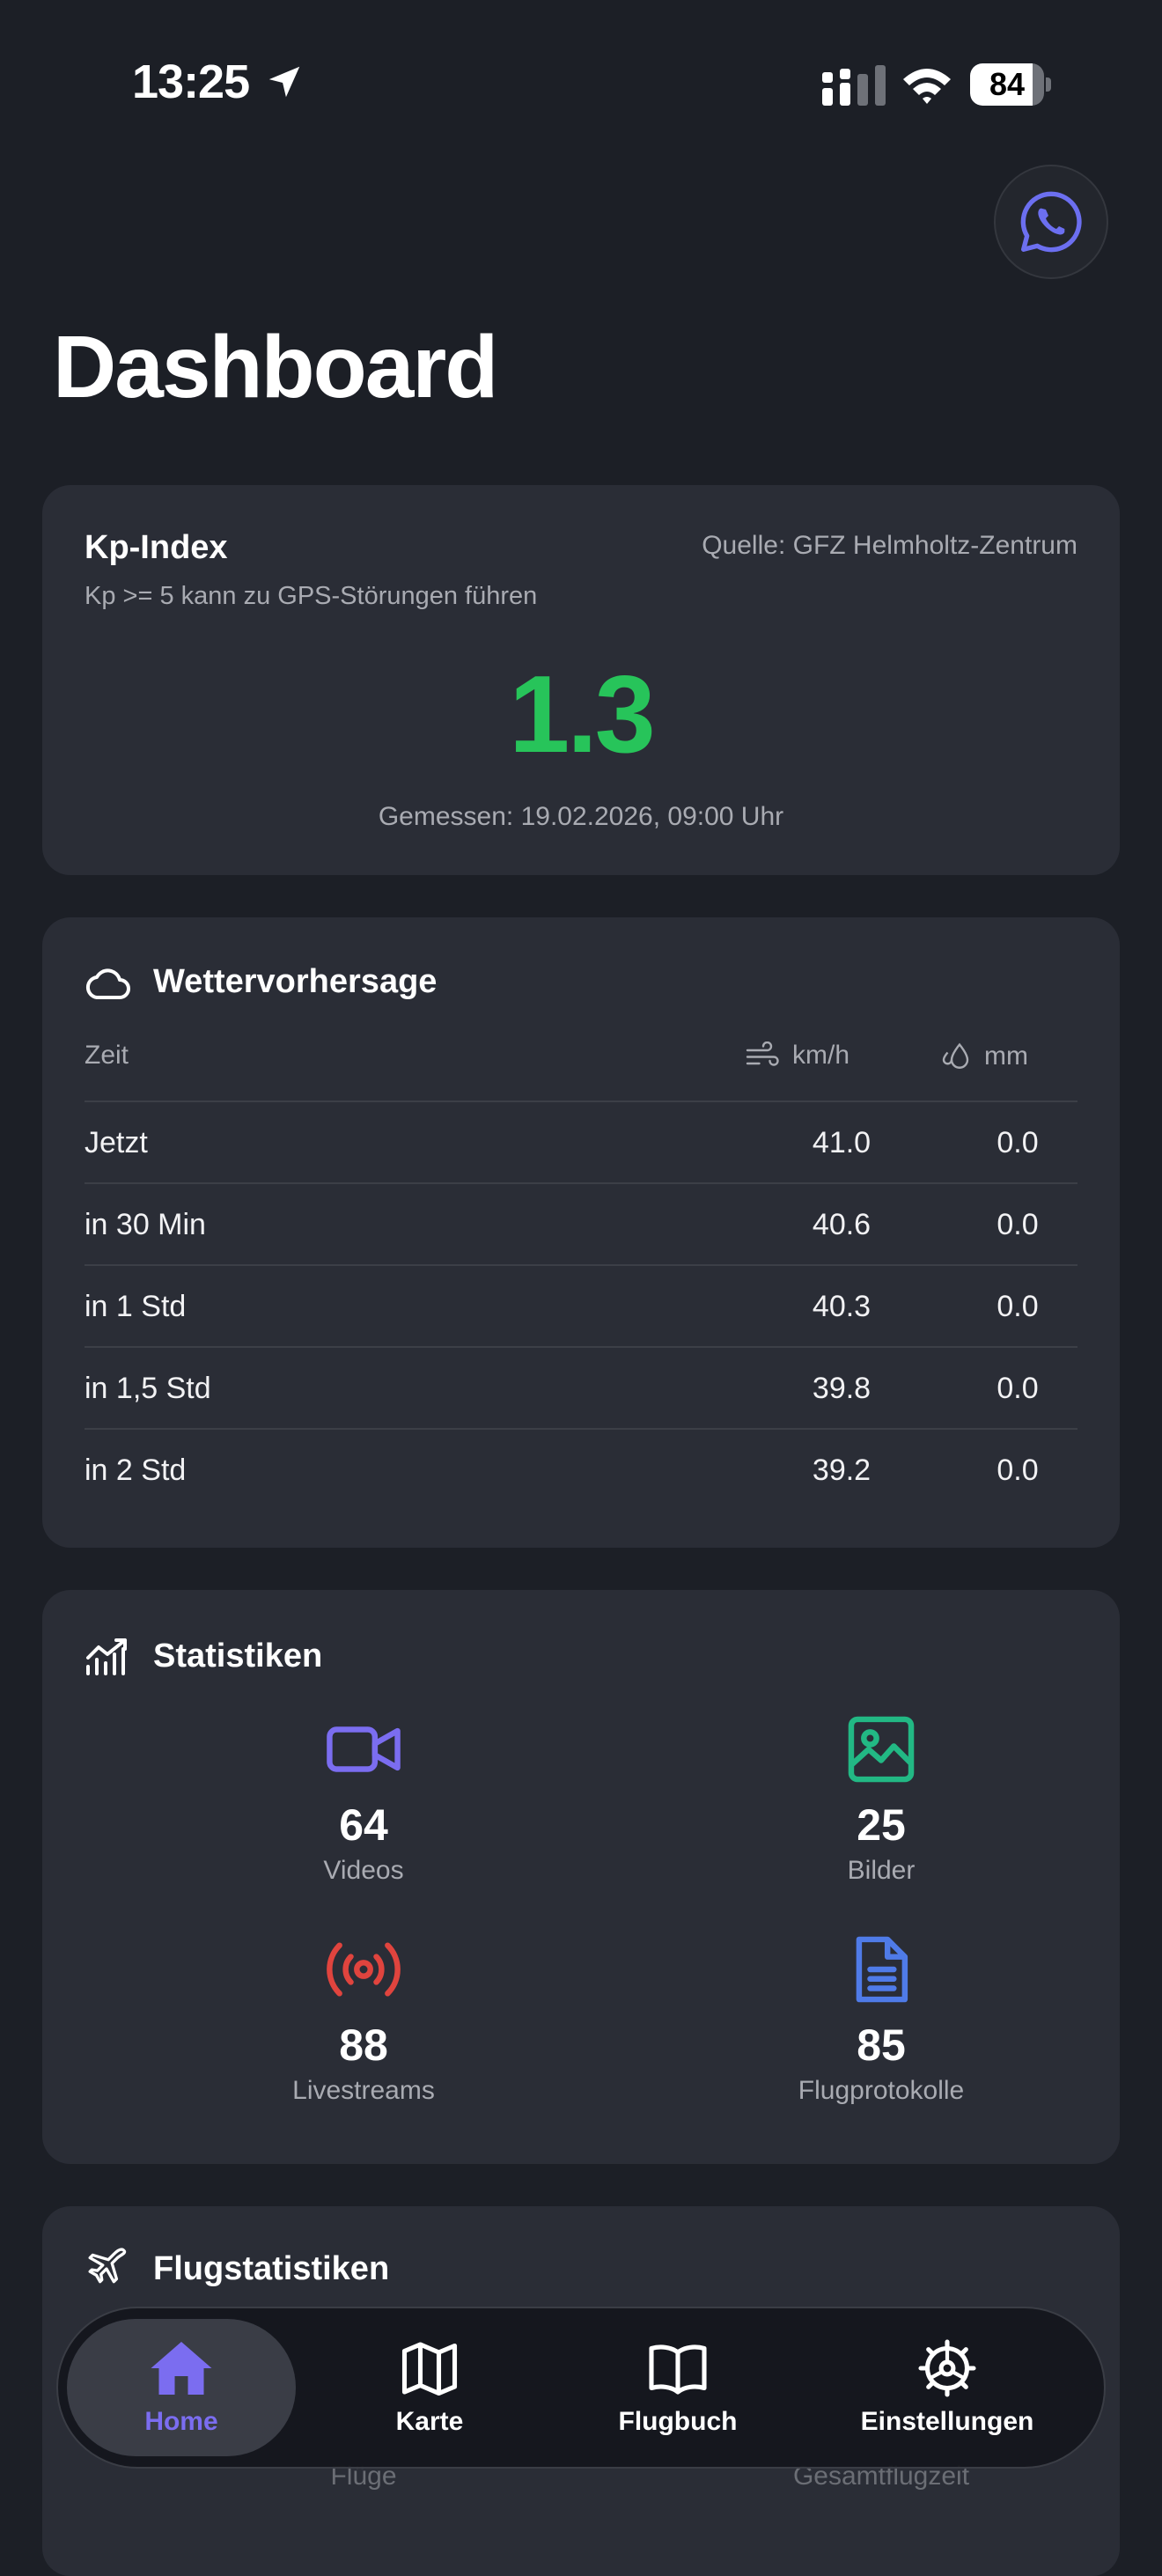  Describe the element at coordinates (881, 1825) in the screenshot. I see `stat-value: 25` at that location.